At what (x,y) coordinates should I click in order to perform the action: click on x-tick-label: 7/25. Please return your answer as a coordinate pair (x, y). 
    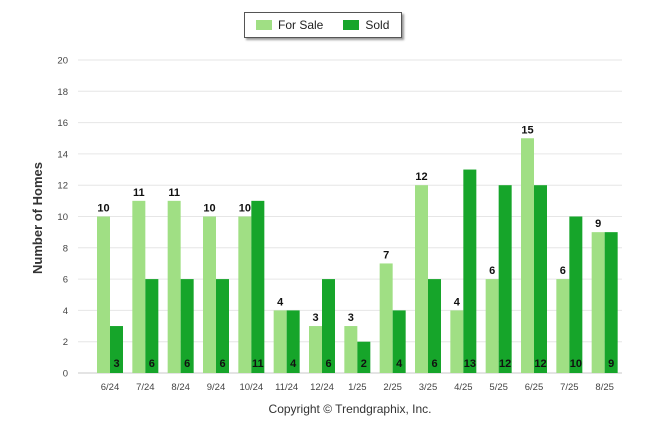
    Looking at the image, I should click on (569, 387).